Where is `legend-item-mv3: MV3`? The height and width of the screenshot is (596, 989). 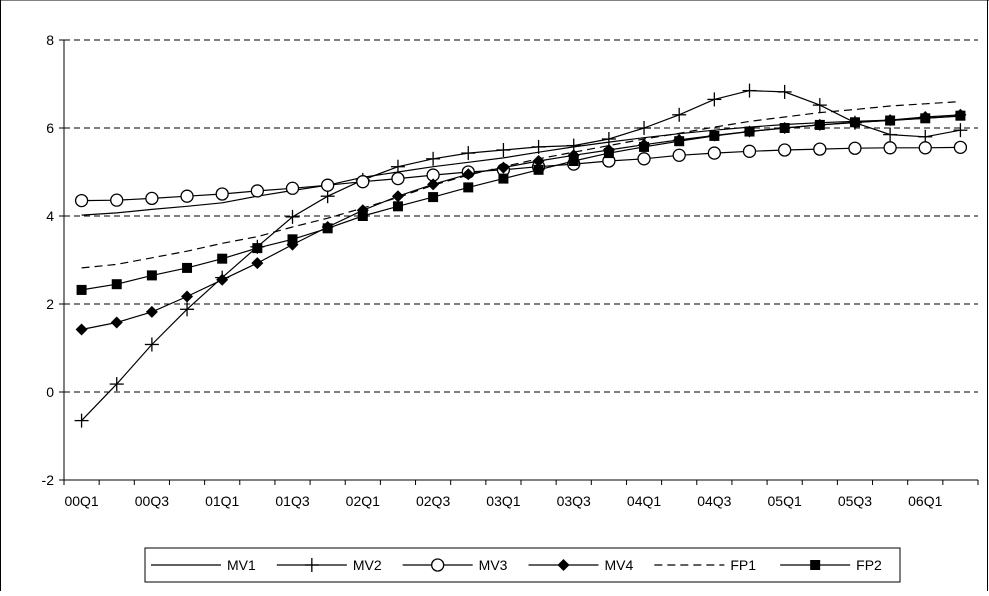 legend-item-mv3: MV3 is located at coordinates (455, 565).